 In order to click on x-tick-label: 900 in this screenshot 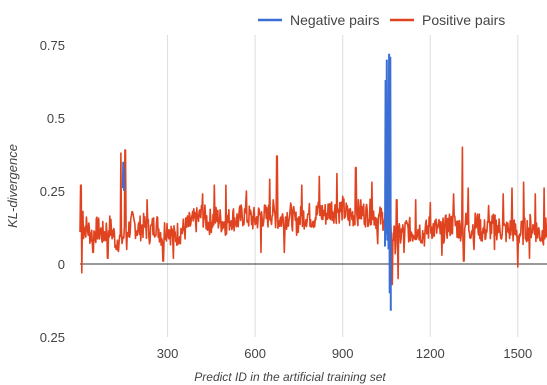, I will do `click(343, 353)`.